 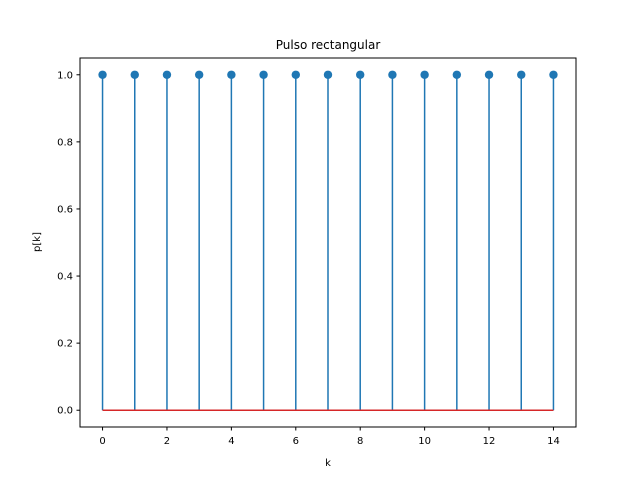 What do you see at coordinates (328, 463) in the screenshot?
I see `x-axis-label: k` at bounding box center [328, 463].